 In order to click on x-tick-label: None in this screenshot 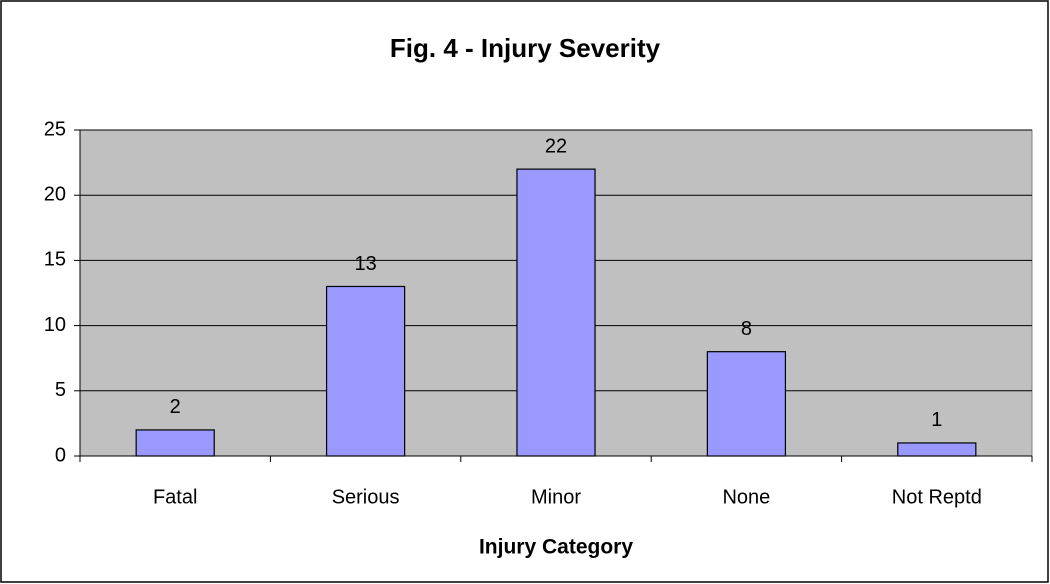, I will do `click(746, 497)`.